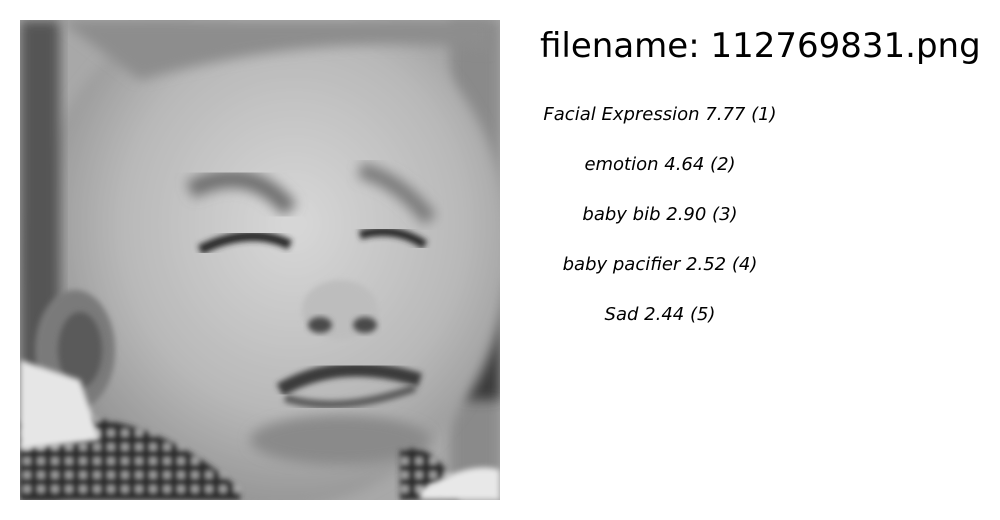 This screenshot has height=520, width=1000. What do you see at coordinates (660, 214) in the screenshot?
I see `label-item: baby bib 2.90 (3)` at bounding box center [660, 214].